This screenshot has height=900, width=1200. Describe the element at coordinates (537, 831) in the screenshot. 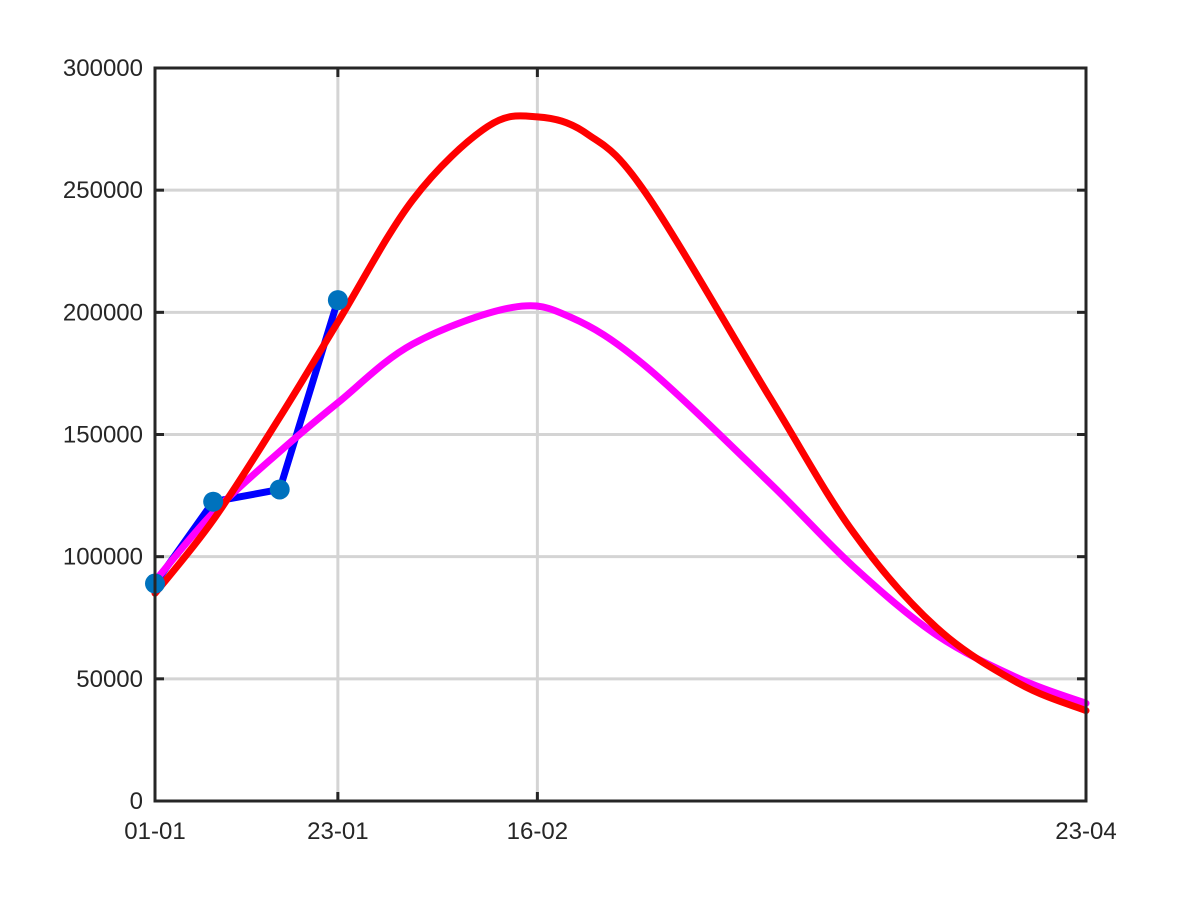

I see `x-tick-label: 16-02` at that location.